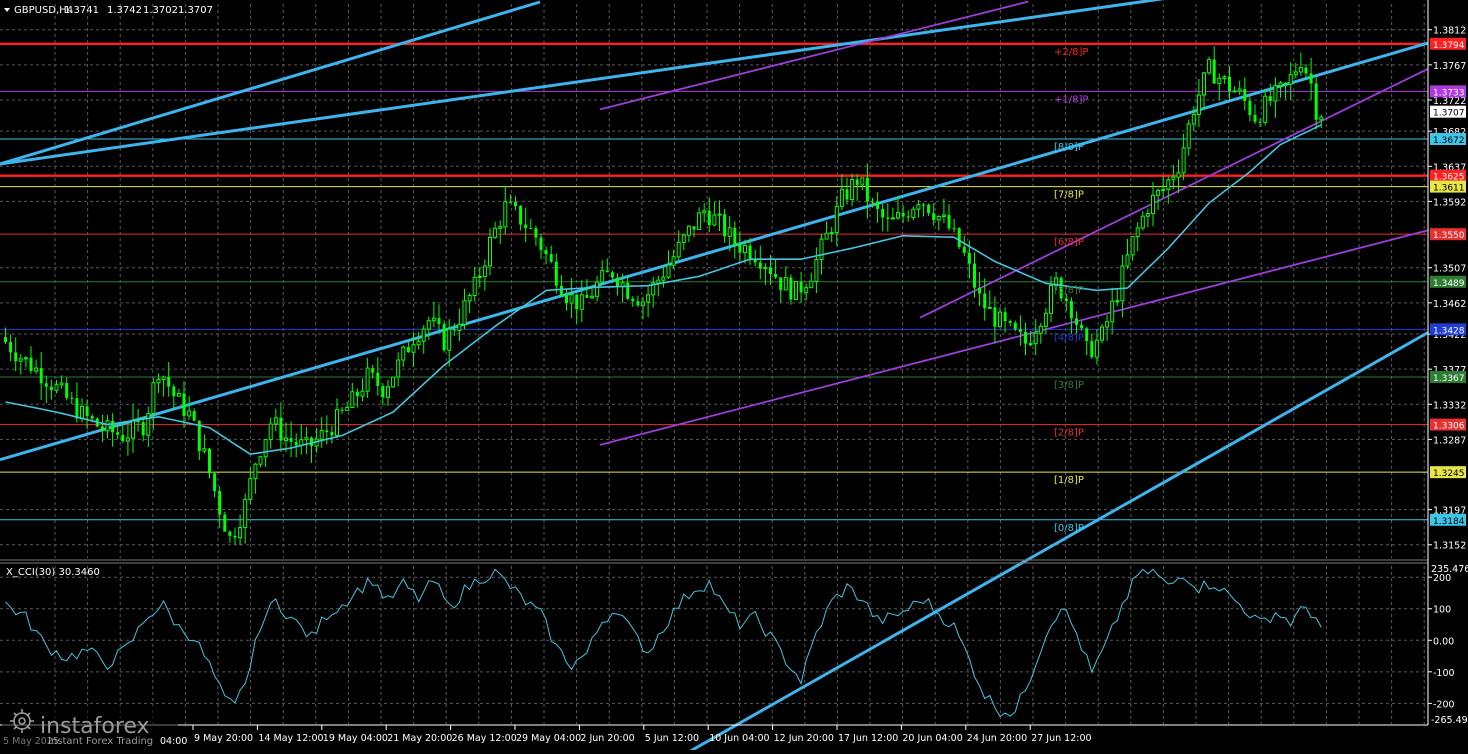 This screenshot has width=1468, height=754. I want to click on watermark-tagline: Instant Forex Trading, so click(100, 741).